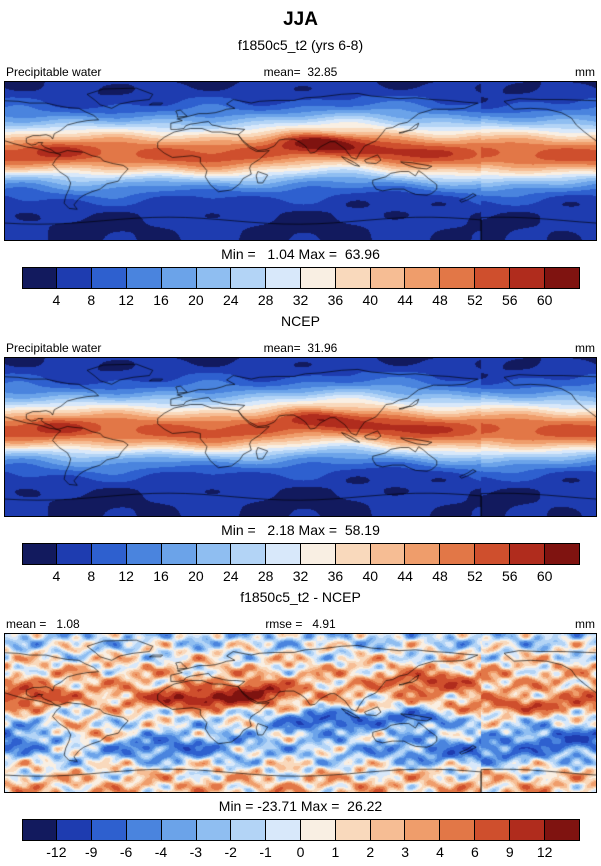  I want to click on panel-header-model: Precipitable water mean= 32.85 mm, so click(300, 71).